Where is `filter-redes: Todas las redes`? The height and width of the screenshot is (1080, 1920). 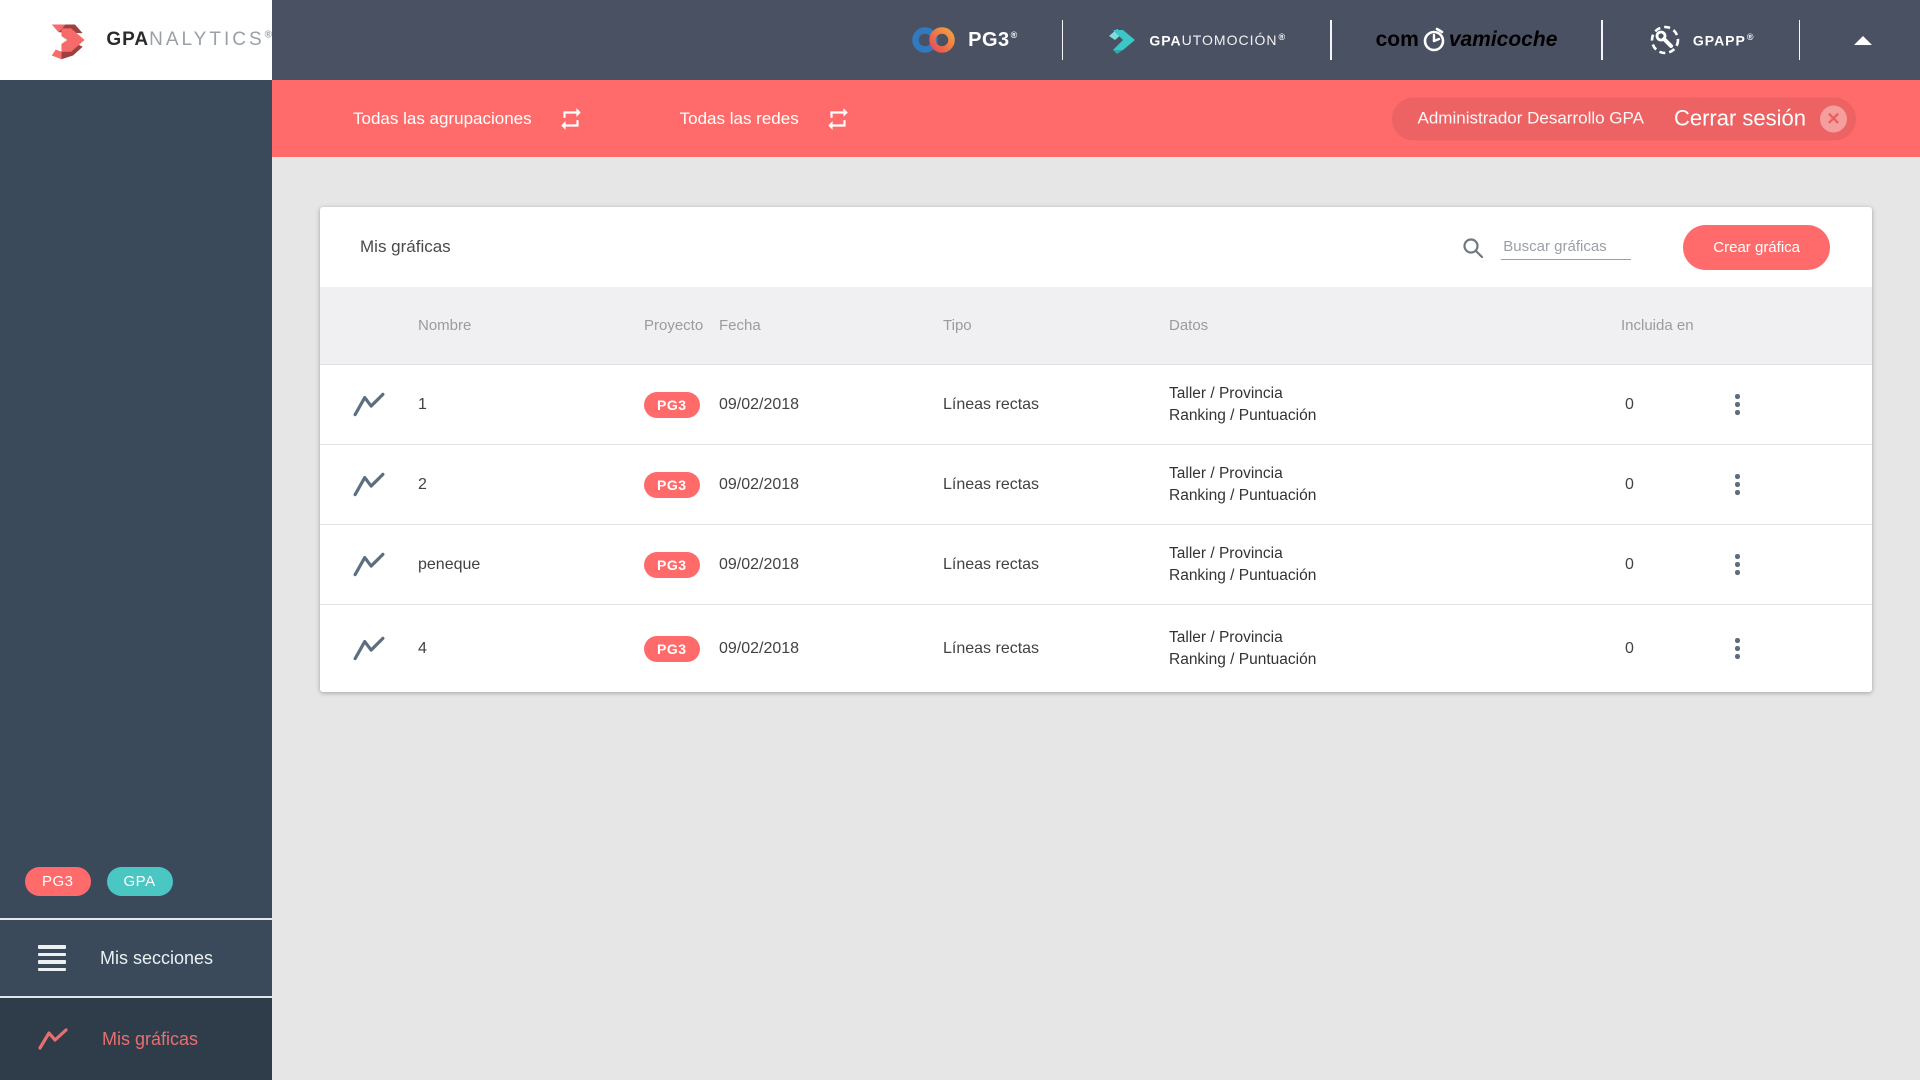
filter-redes: Todas las redes is located at coordinates (765, 119).